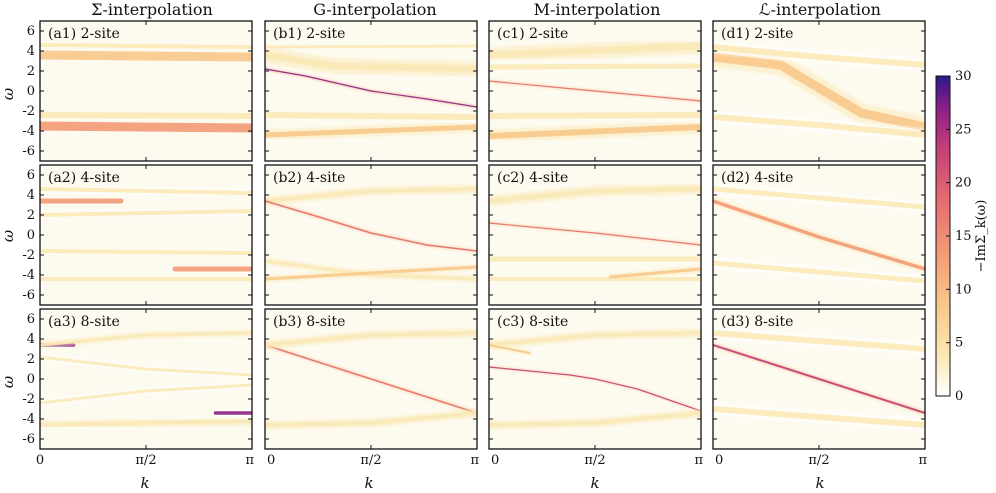 The image size is (996, 493). Describe the element at coordinates (959, 396) in the screenshot. I see `colorbar-tick-label: 0` at that location.